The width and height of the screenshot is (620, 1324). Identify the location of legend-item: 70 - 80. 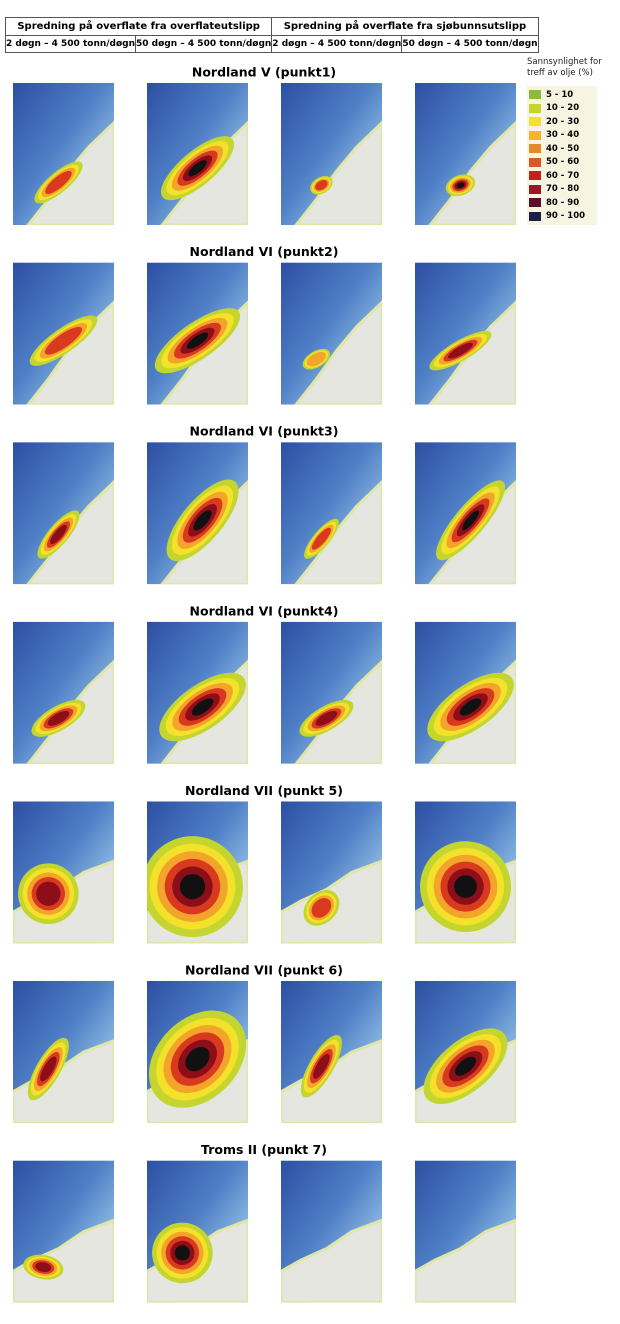
(562, 190).